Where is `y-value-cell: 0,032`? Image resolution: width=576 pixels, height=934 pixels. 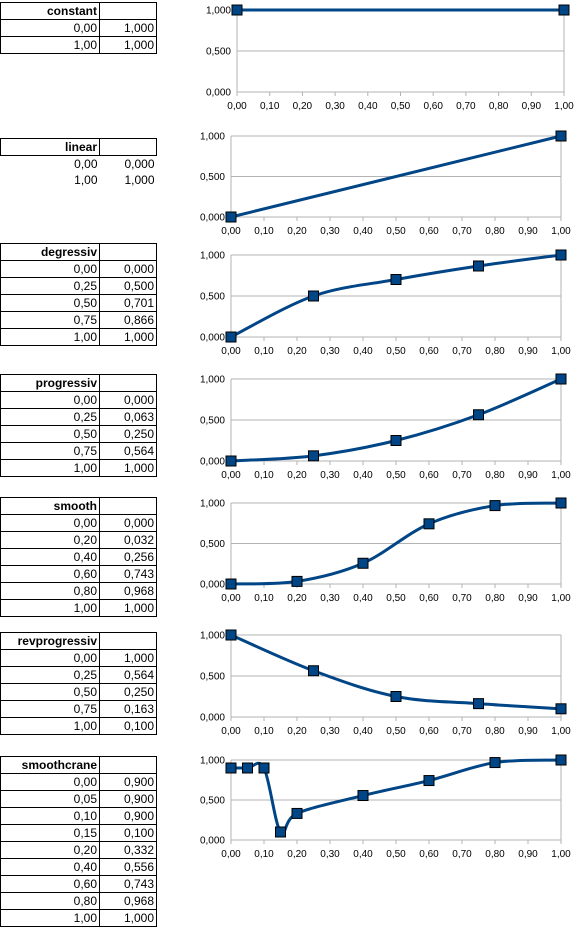 y-value-cell: 0,032 is located at coordinates (128, 540).